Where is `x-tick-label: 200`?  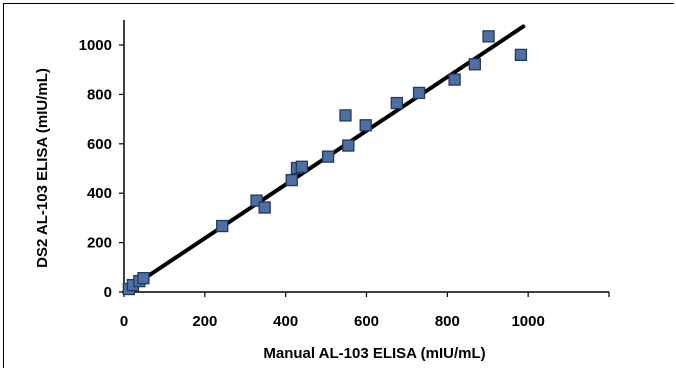 x-tick-label: 200 is located at coordinates (204, 321).